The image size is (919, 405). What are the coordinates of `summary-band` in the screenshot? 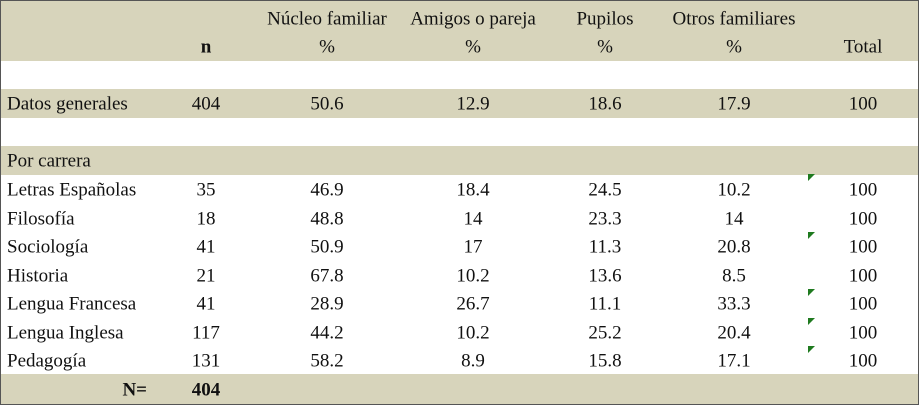 It's located at (459, 103).